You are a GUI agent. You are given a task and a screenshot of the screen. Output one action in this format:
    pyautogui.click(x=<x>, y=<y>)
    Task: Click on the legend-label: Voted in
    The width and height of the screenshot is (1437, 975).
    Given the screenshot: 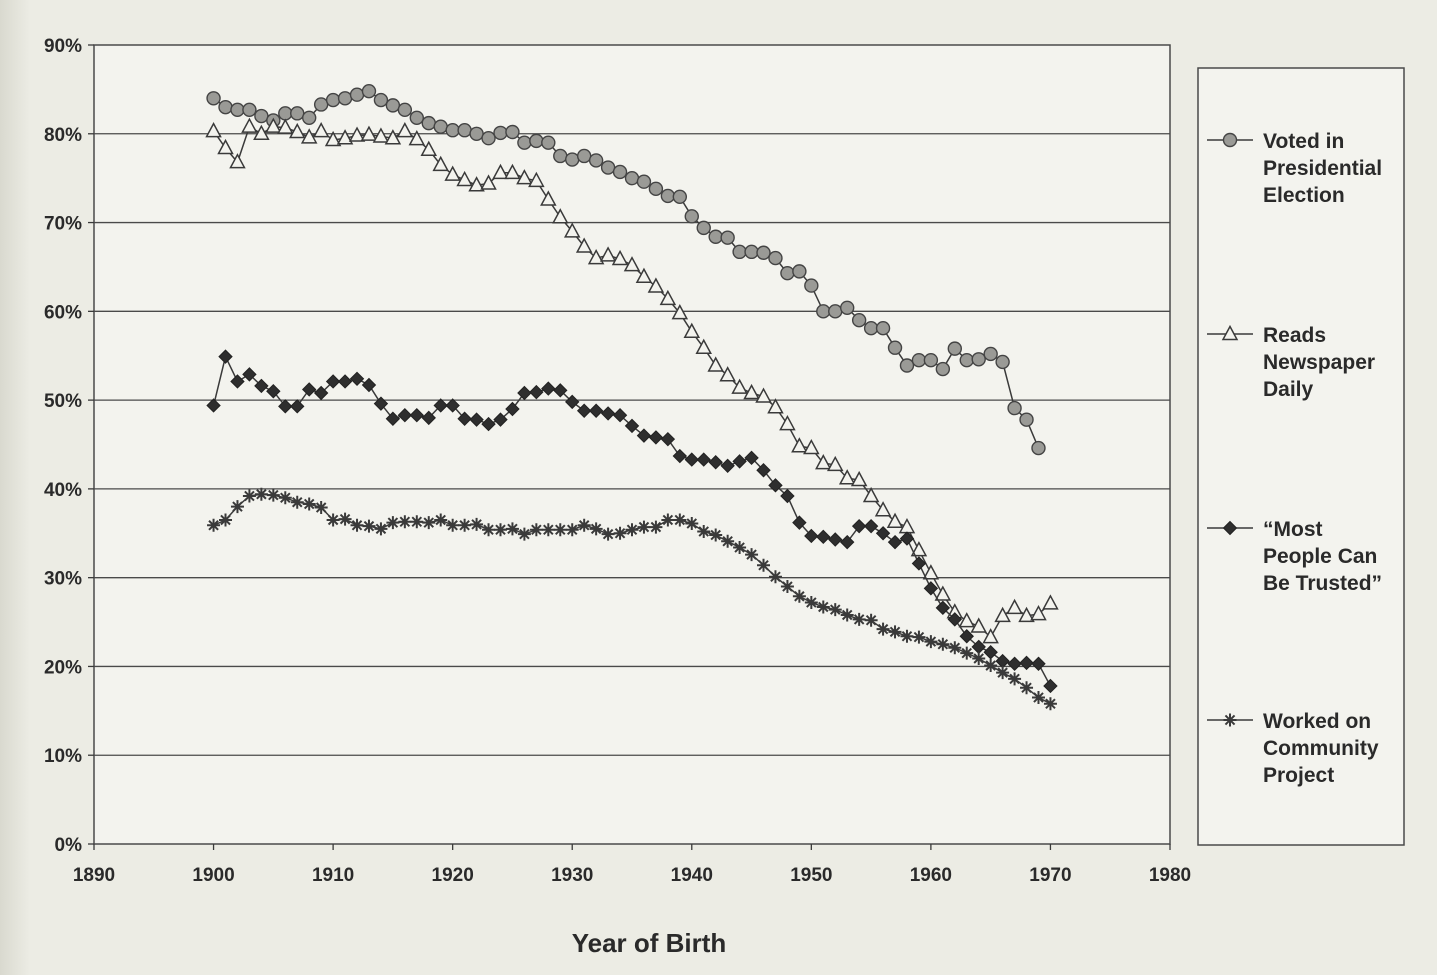 What is the action you would take?
    pyautogui.click(x=1303, y=141)
    